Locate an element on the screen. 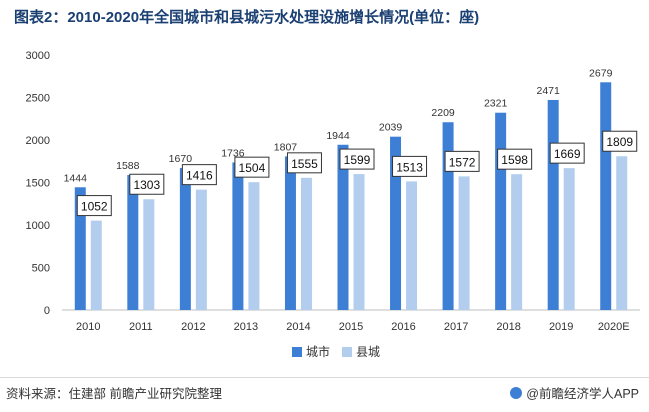  x-tick-label: 2015 is located at coordinates (351, 327).